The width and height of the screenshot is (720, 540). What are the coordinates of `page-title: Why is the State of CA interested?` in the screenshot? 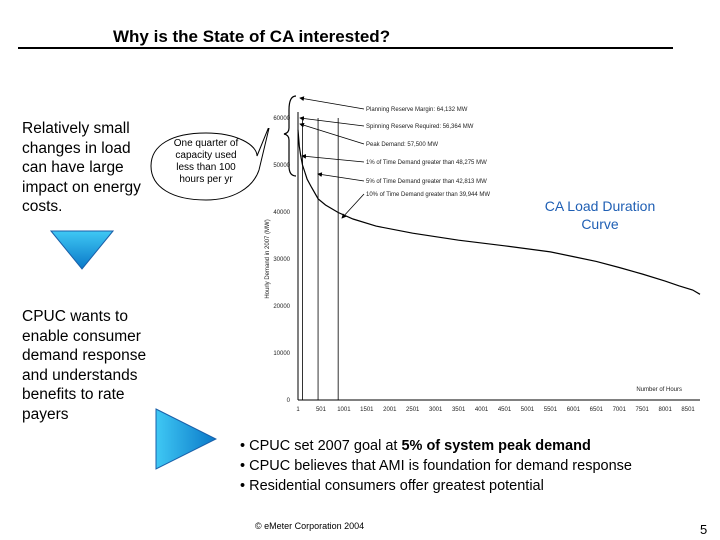 It's located at (252, 36).